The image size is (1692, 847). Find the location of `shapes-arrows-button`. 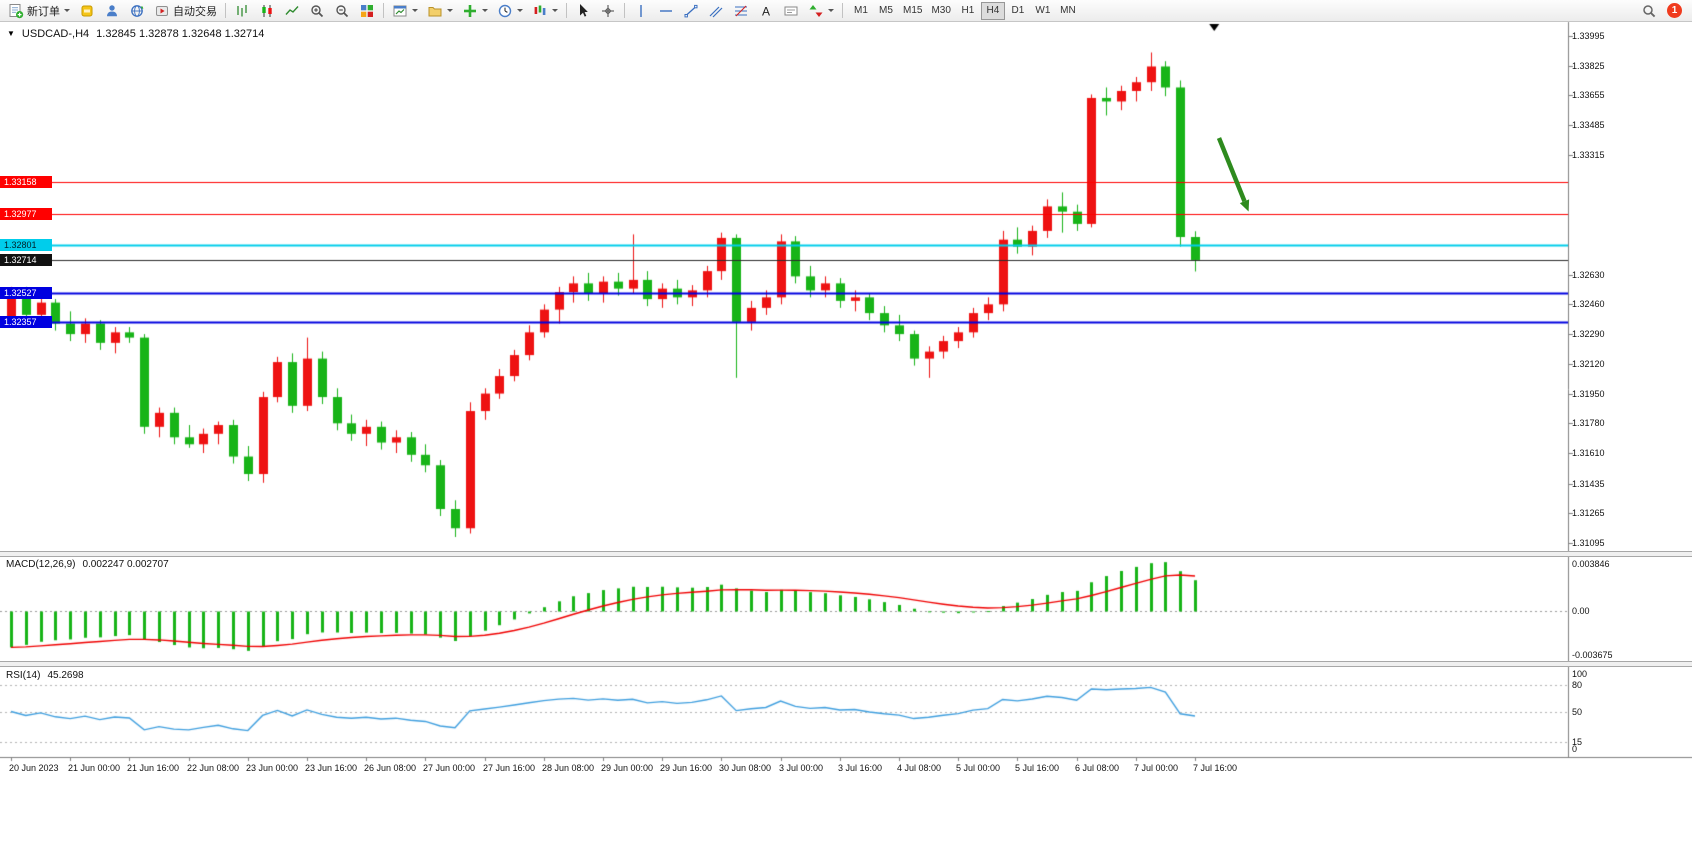

shapes-arrows-button is located at coordinates (821, 11).